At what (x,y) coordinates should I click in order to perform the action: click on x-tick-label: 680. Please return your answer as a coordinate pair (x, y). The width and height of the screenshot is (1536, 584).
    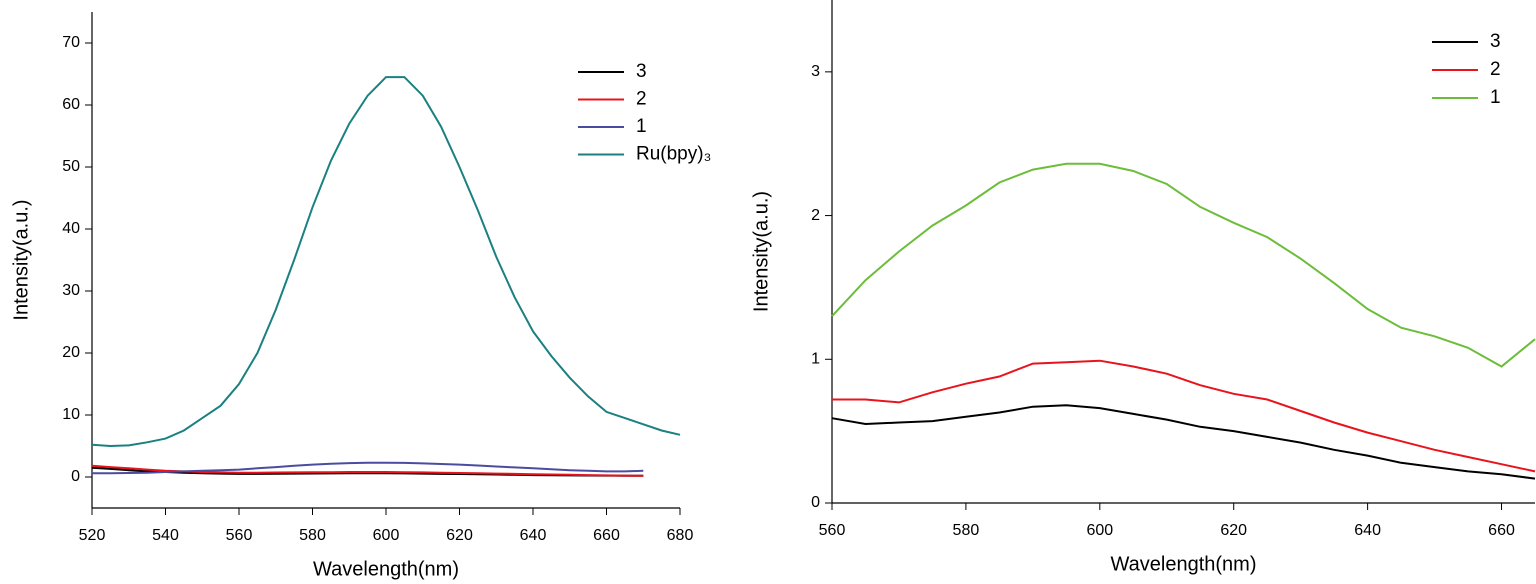
    Looking at the image, I should click on (680, 535).